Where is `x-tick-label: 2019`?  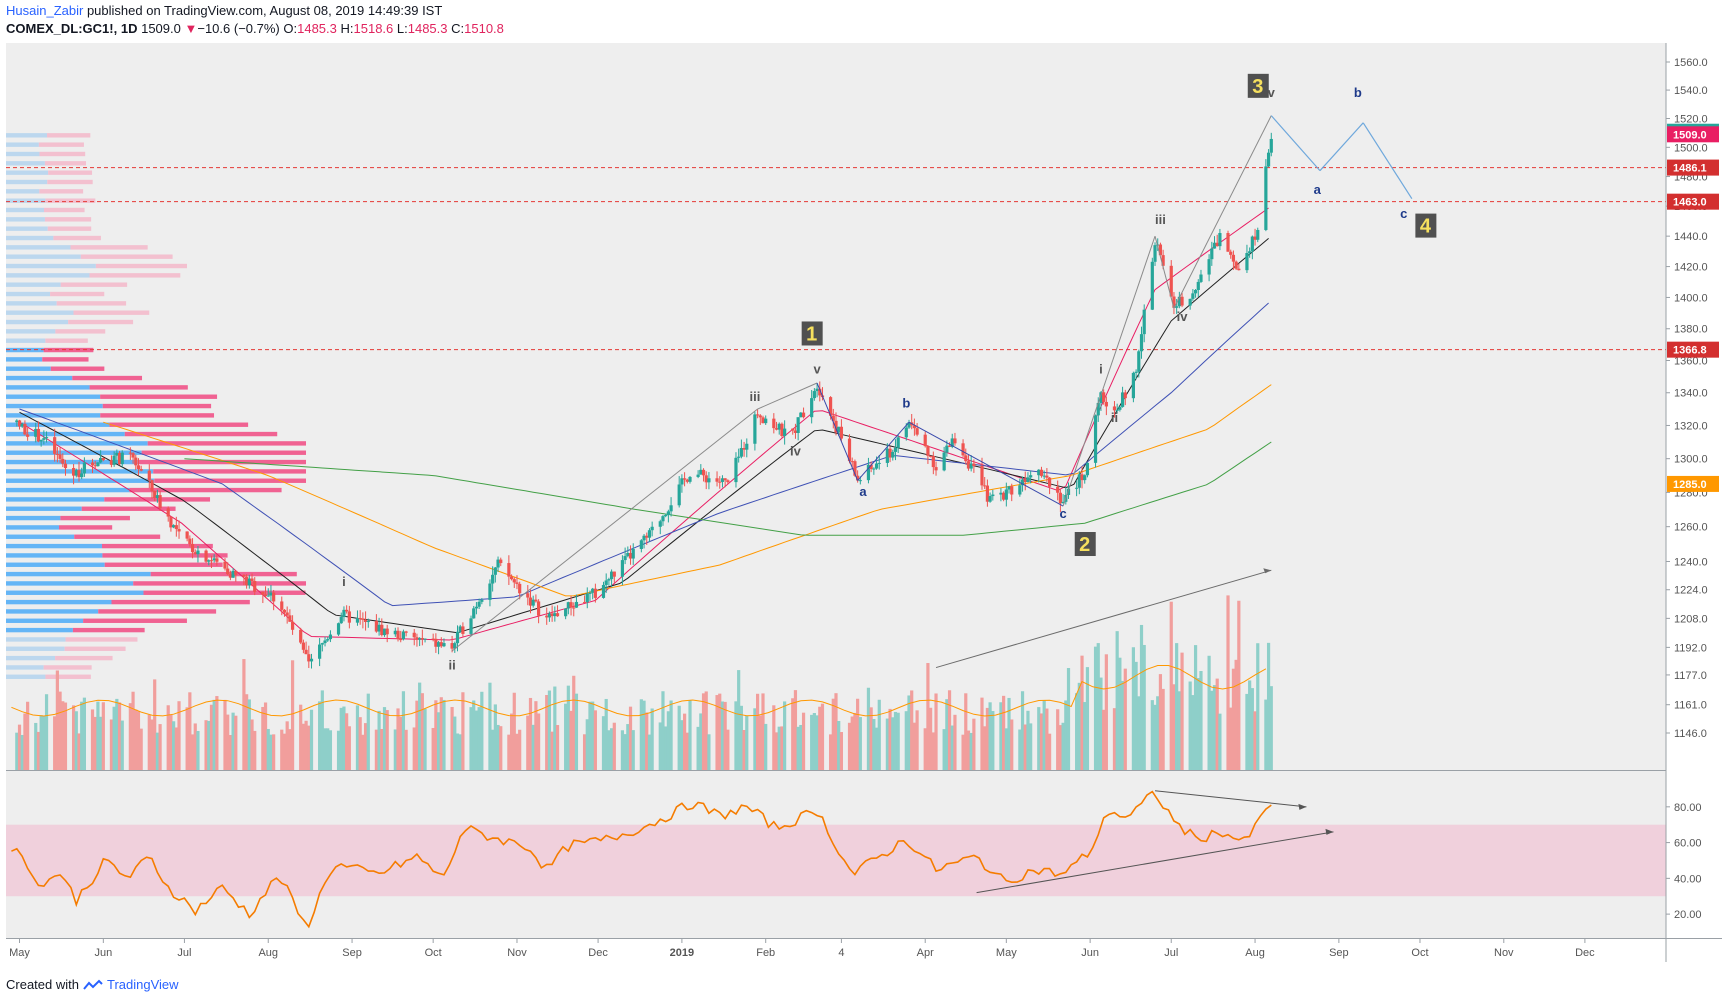 x-tick-label: 2019 is located at coordinates (682, 953).